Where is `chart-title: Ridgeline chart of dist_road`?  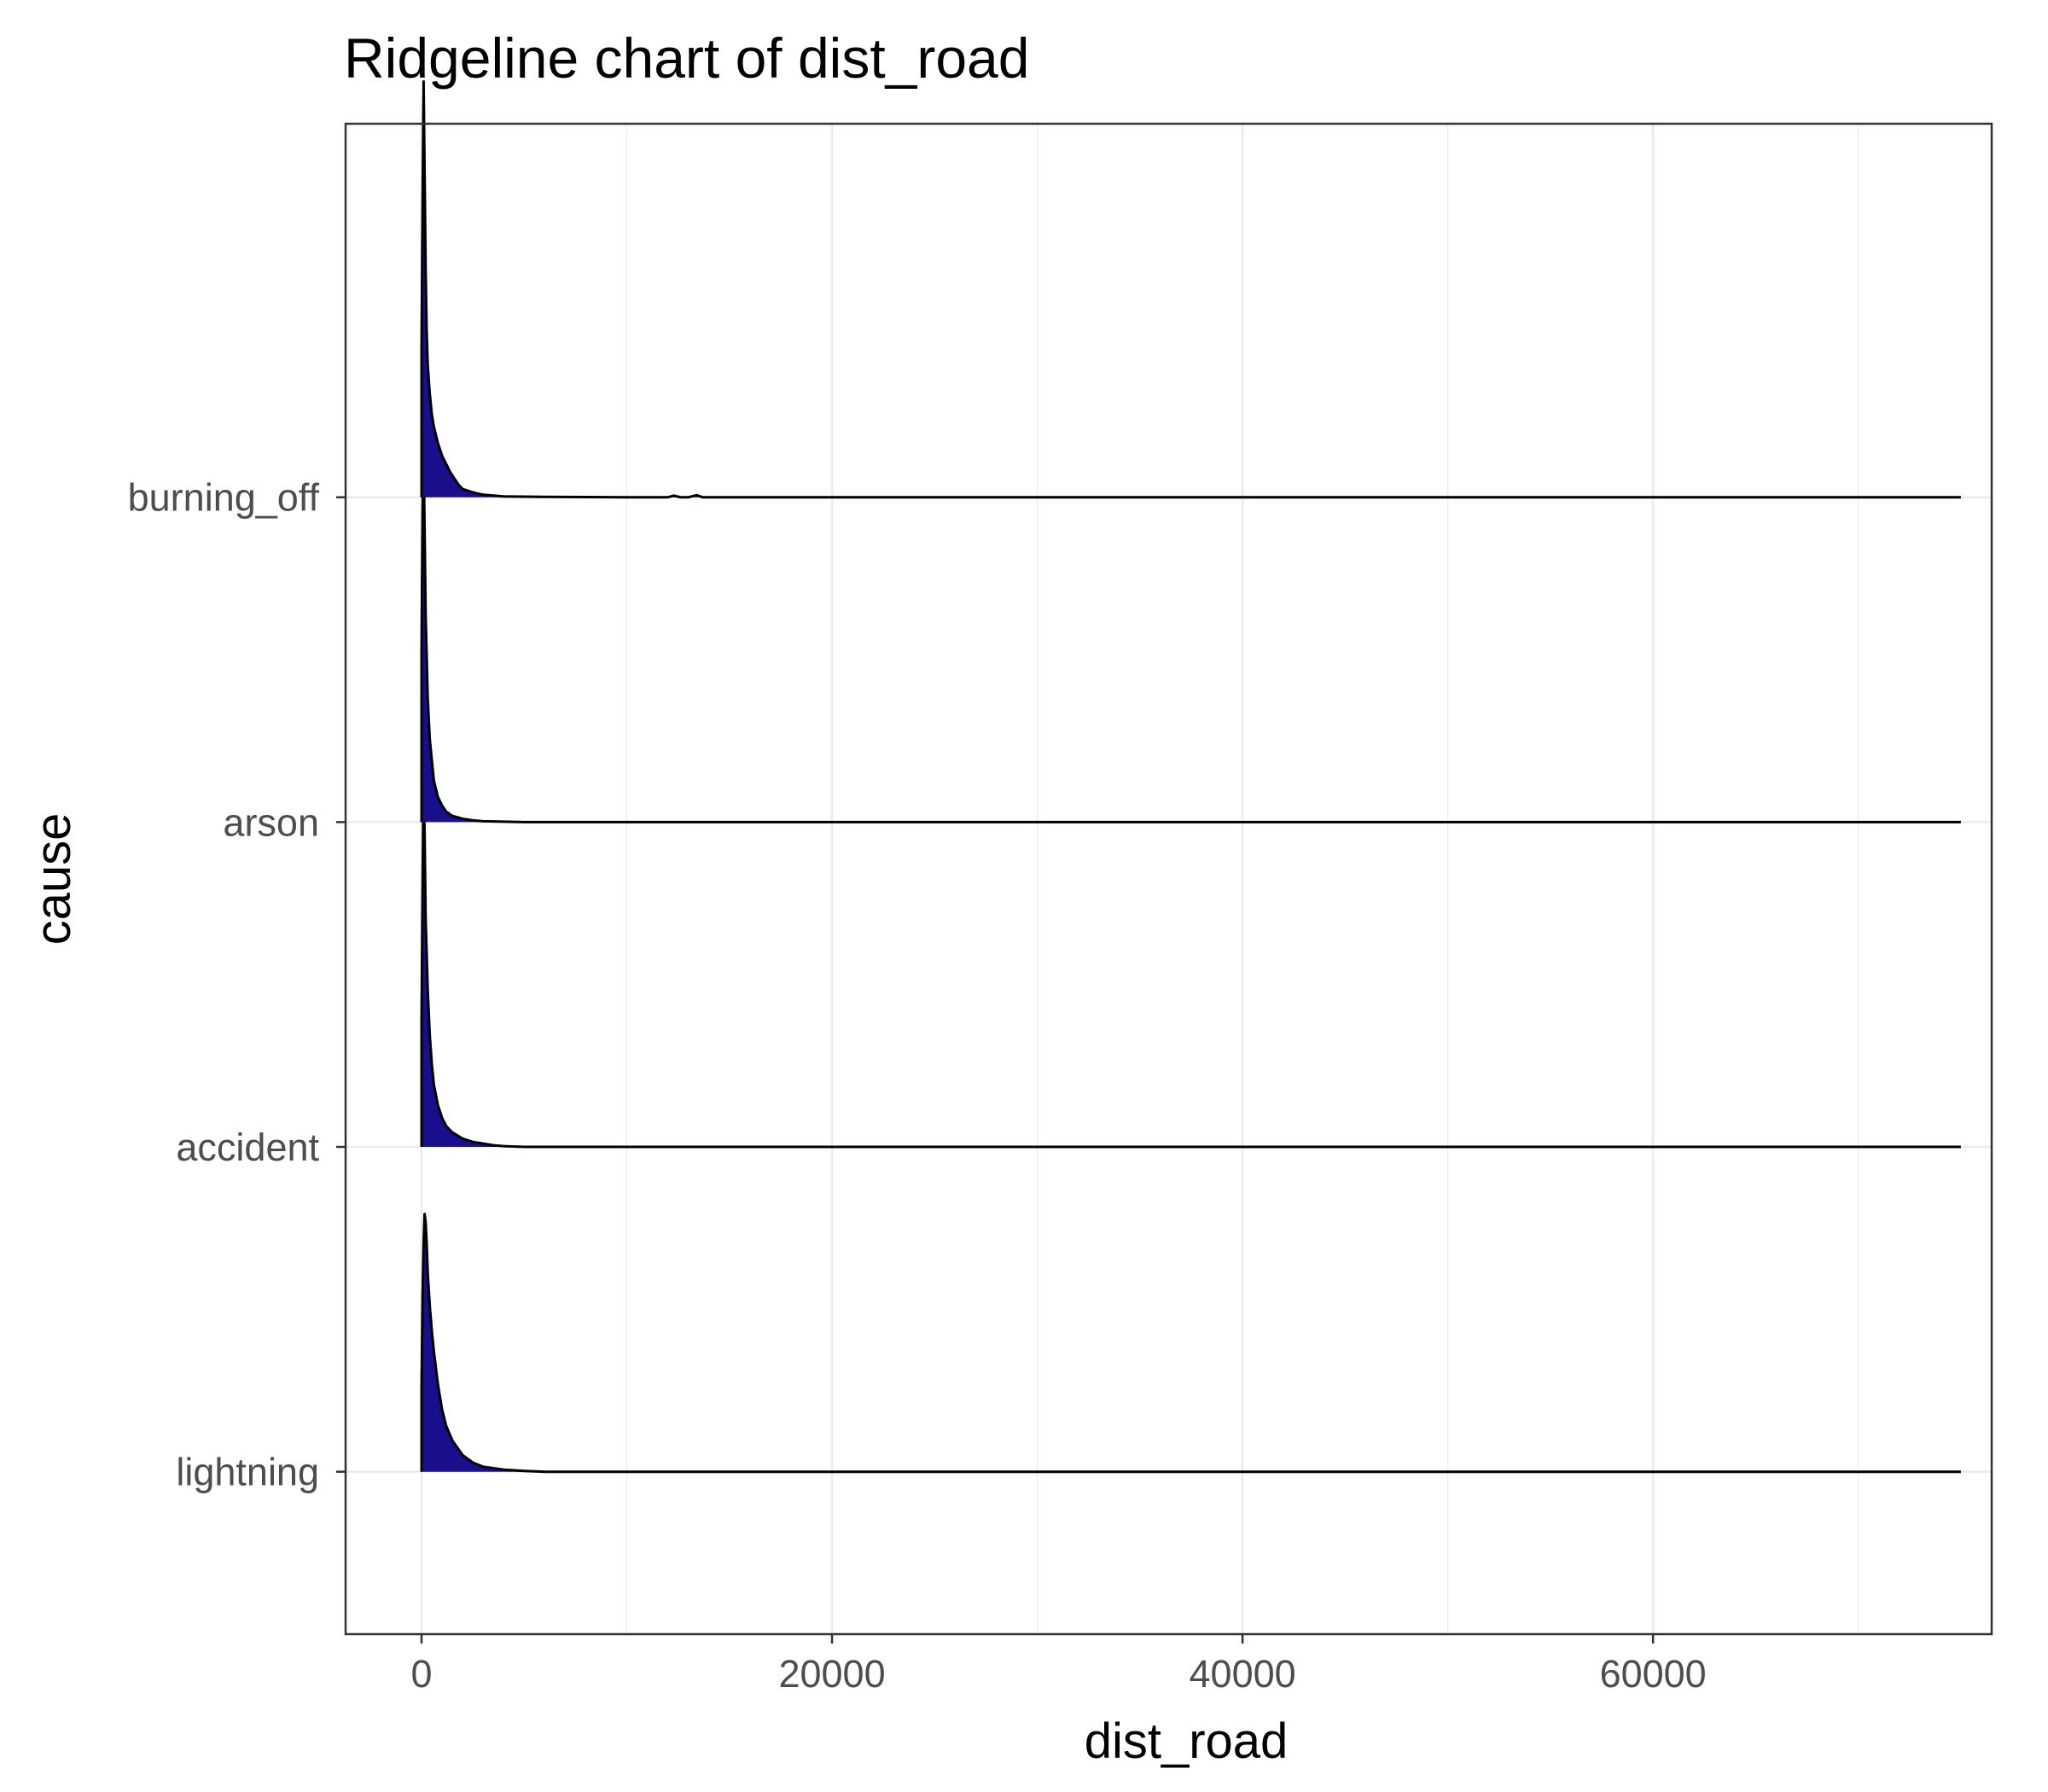
chart-title: Ridgeline chart of dist_road is located at coordinates (686, 58).